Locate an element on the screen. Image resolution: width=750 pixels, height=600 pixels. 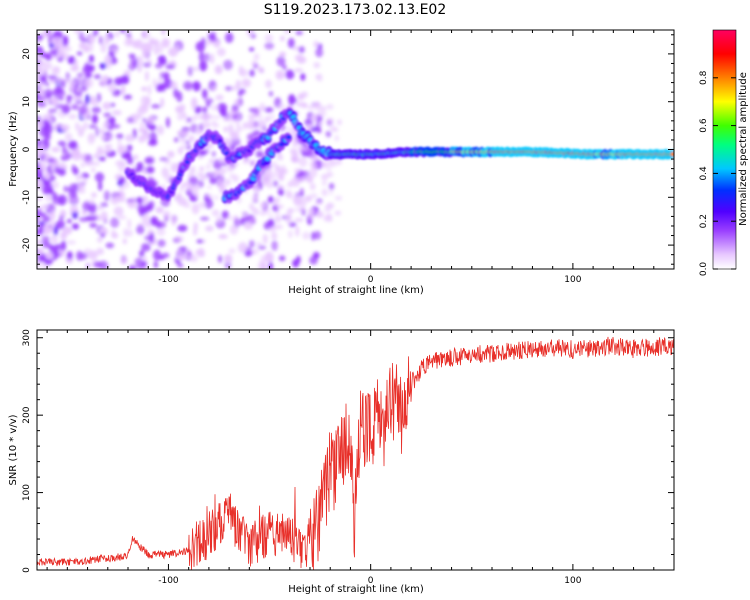
colorbar-tick-label: 0.6 is located at coordinates (704, 125).